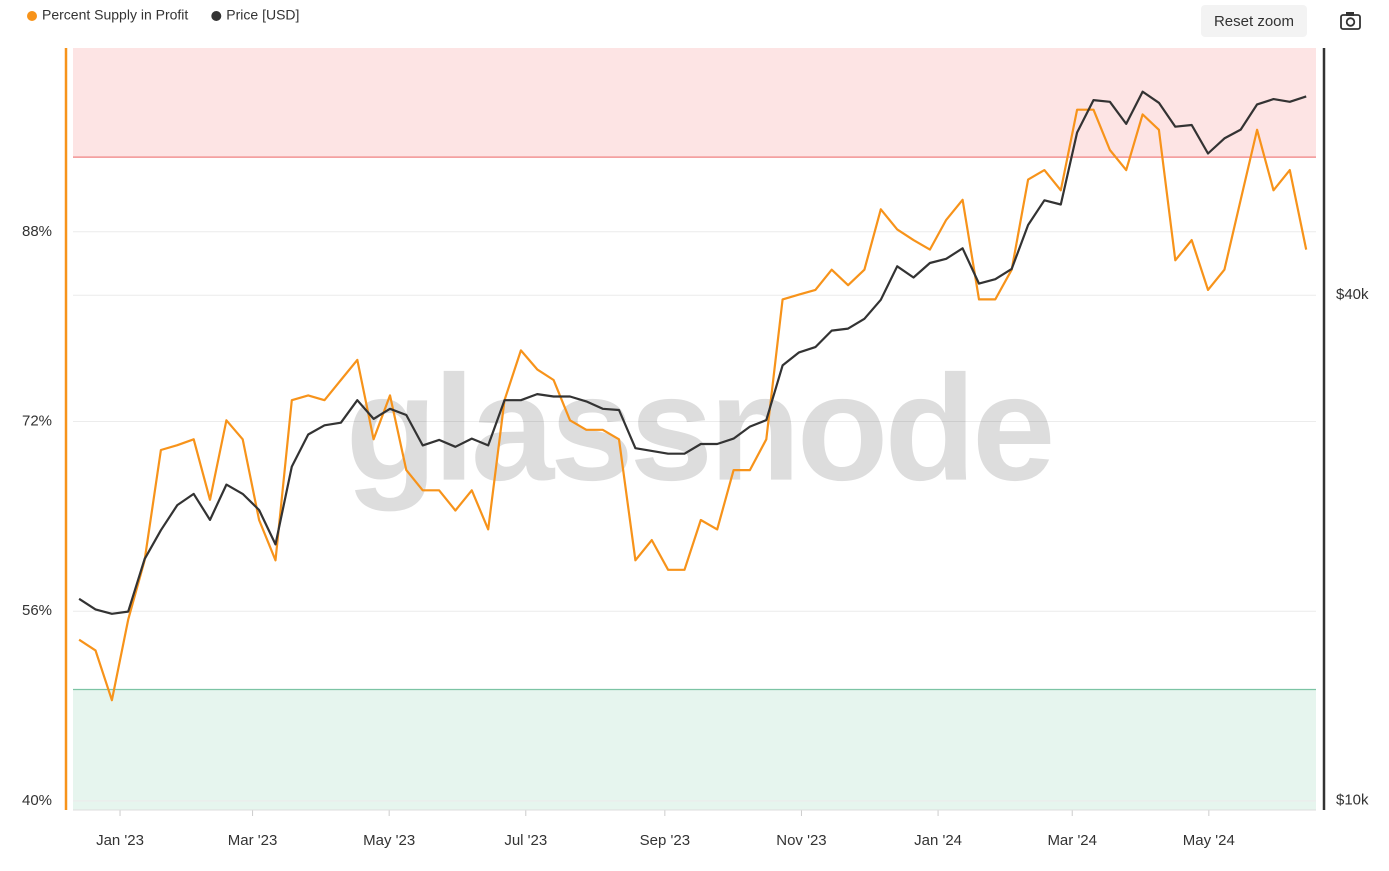 This screenshot has width=1389, height=871. I want to click on x-tick-label: Jan '24, so click(938, 840).